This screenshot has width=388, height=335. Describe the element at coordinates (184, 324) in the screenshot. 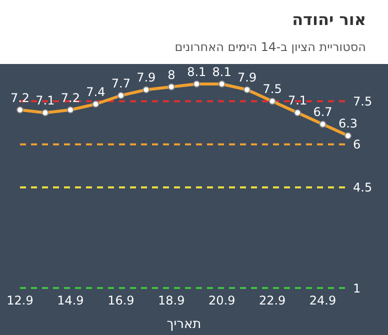

I see `x-axis-title: תאריך` at that location.